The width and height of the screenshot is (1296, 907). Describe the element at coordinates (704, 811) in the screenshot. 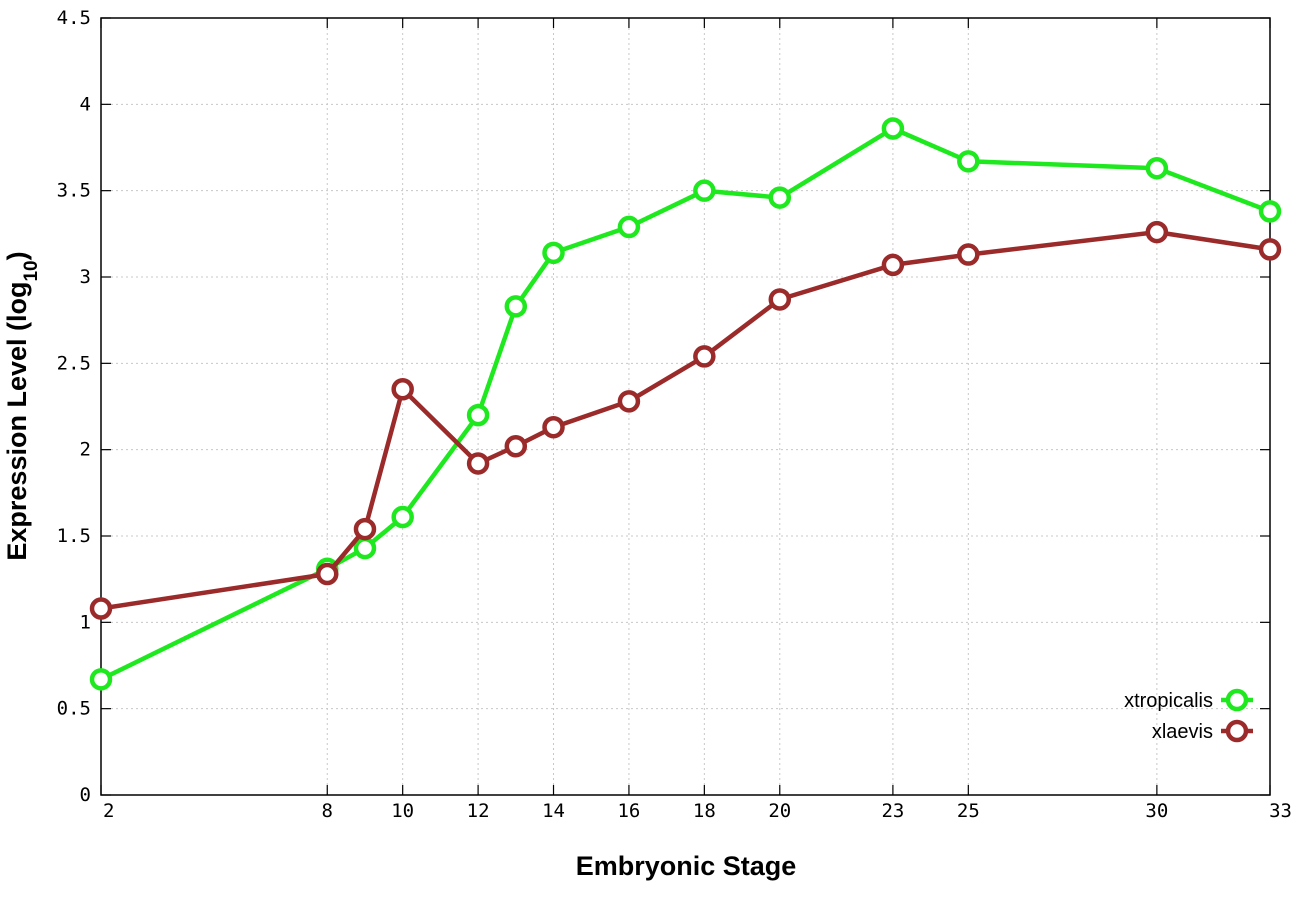

I see `x-tick-label: 18` at that location.